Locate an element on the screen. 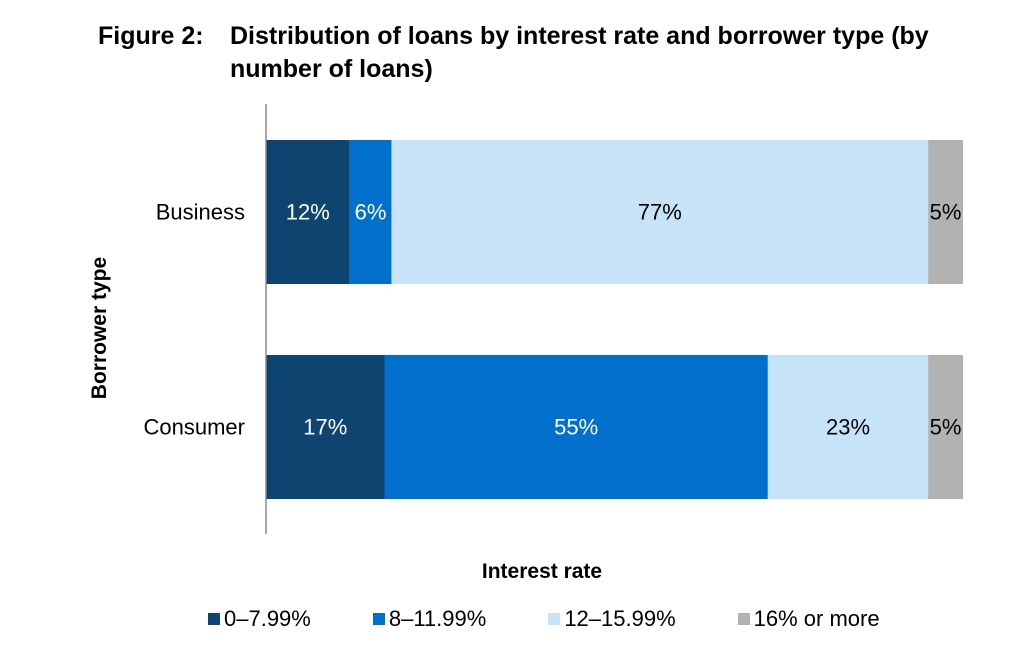 The height and width of the screenshot is (656, 1024). data-label-business-series-0: 12% is located at coordinates (308, 212).